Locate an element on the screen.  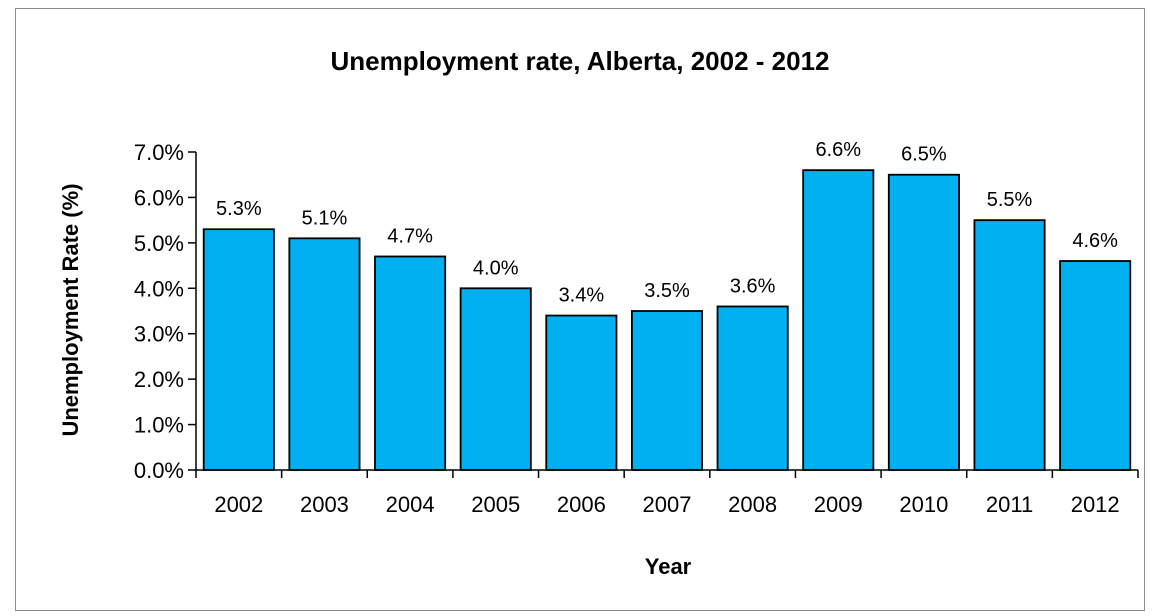
y-tick-label: 3.0% is located at coordinates (159, 334).